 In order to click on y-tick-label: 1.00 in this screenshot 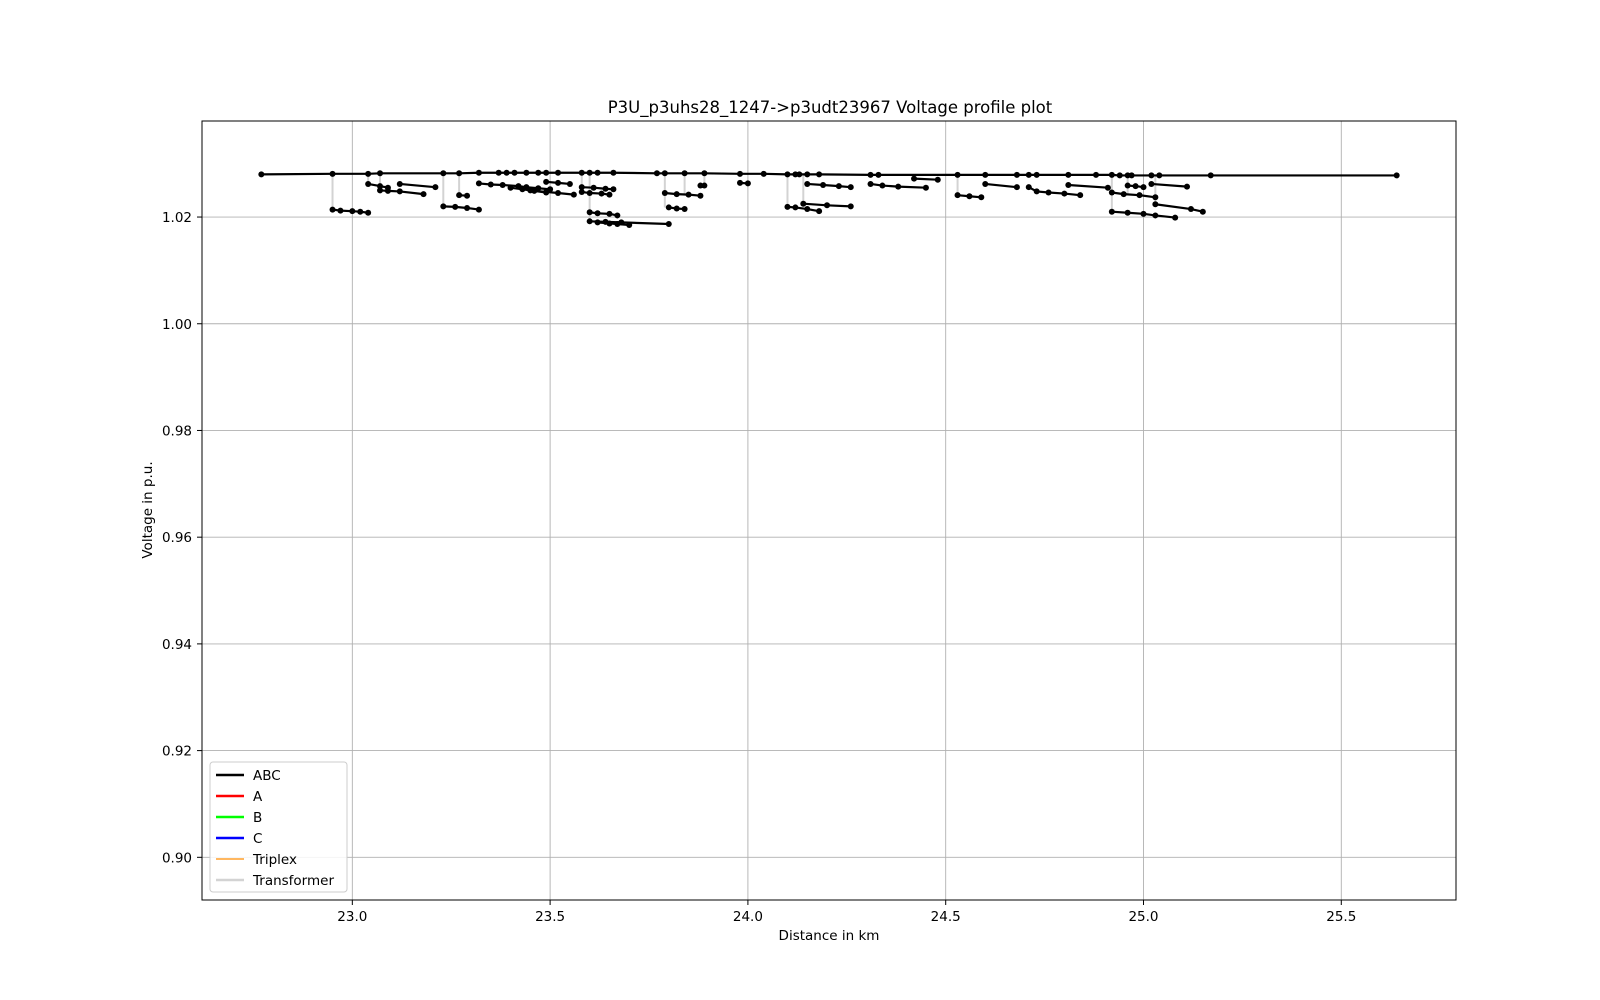, I will do `click(177, 325)`.